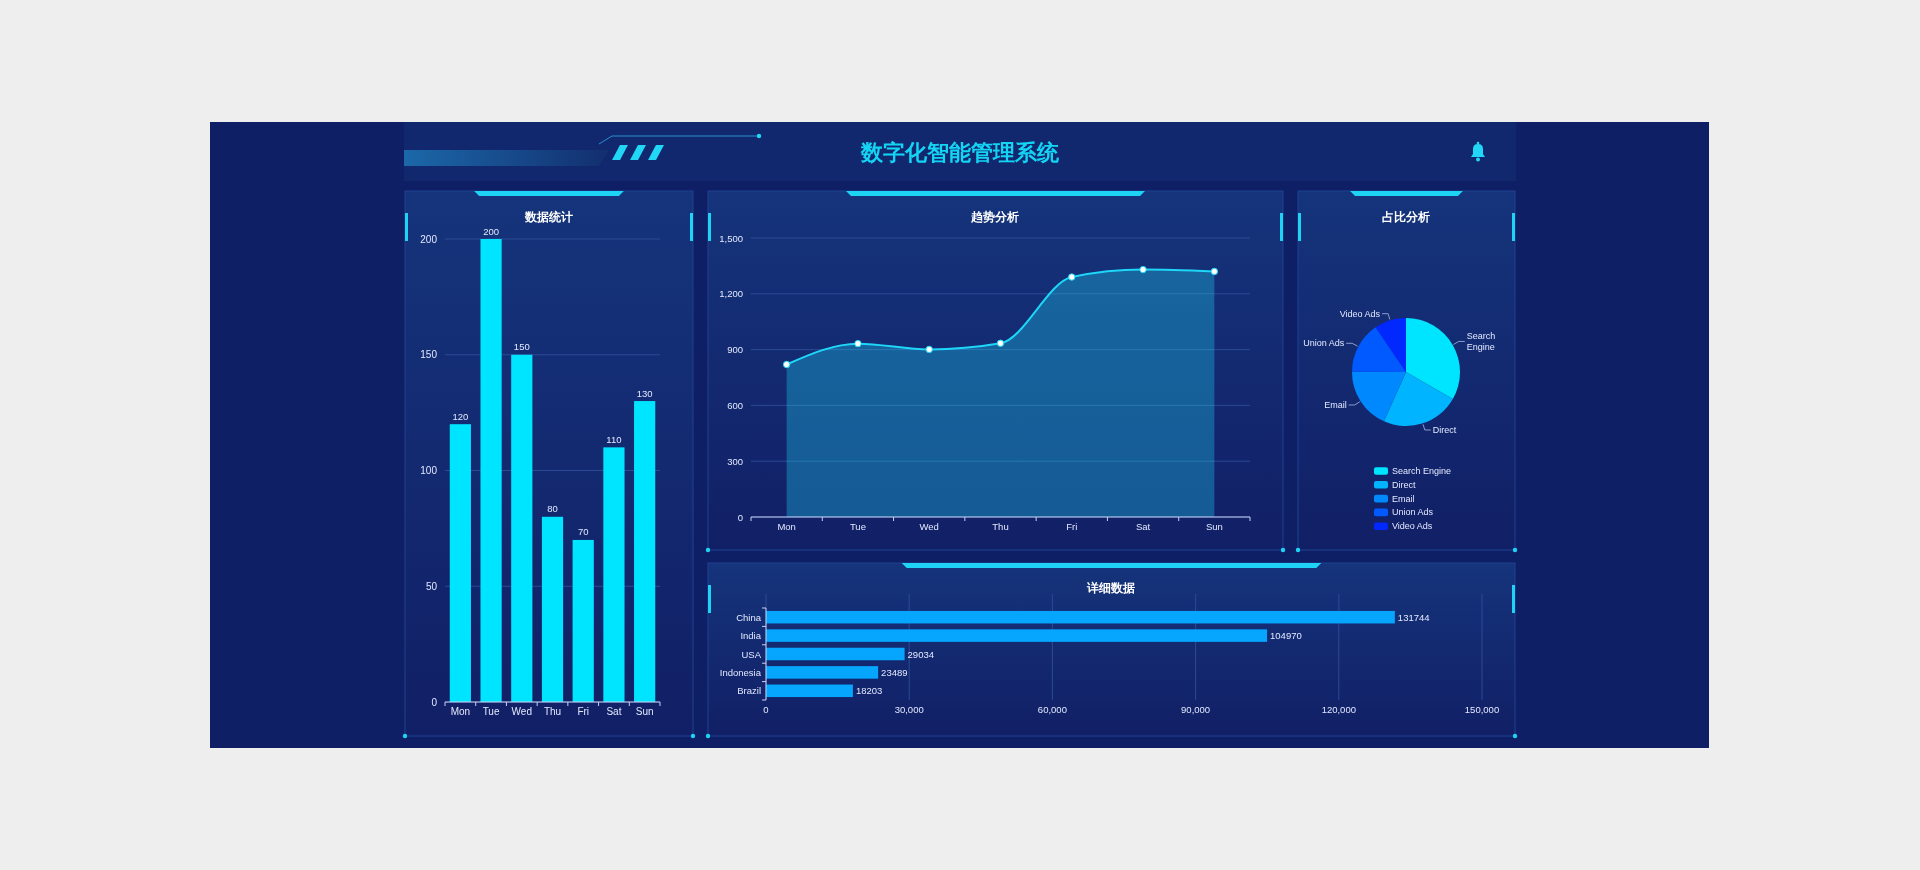 The image size is (1920, 870). I want to click on data-label: 29034, so click(921, 654).